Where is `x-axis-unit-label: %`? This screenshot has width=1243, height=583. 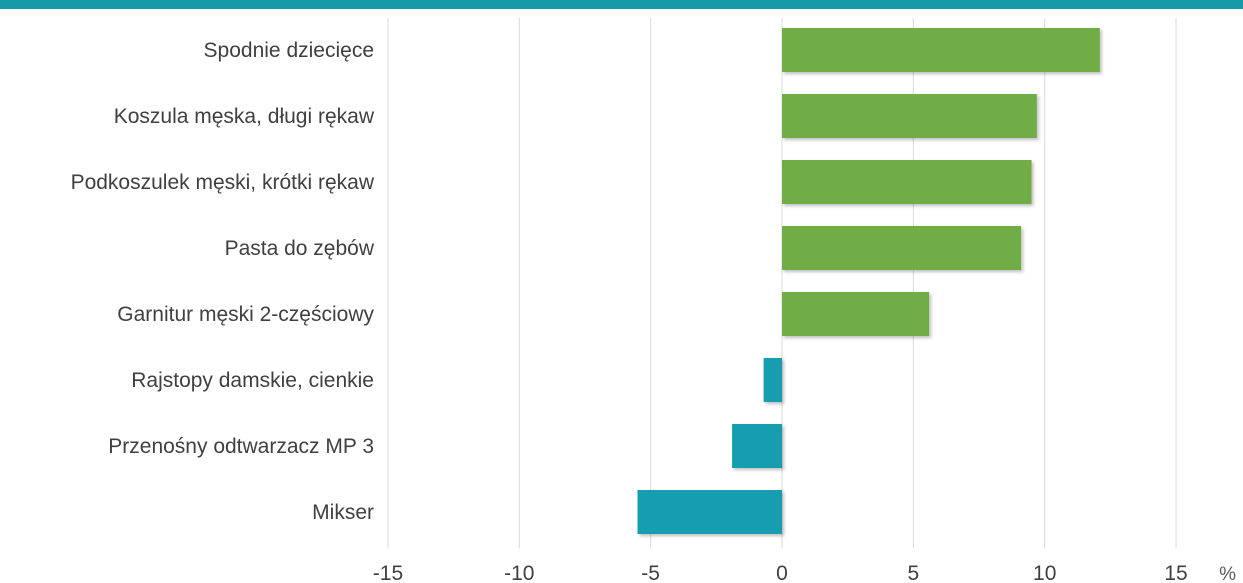 x-axis-unit-label: % is located at coordinates (1227, 573).